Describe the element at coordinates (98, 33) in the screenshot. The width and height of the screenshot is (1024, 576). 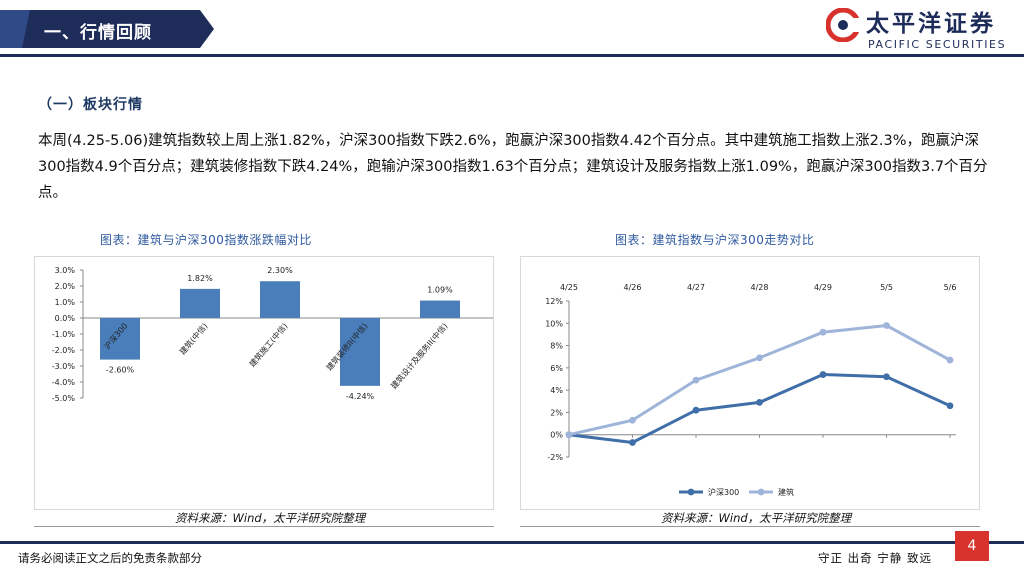
I see `section-title: 一、行情回顾` at that location.